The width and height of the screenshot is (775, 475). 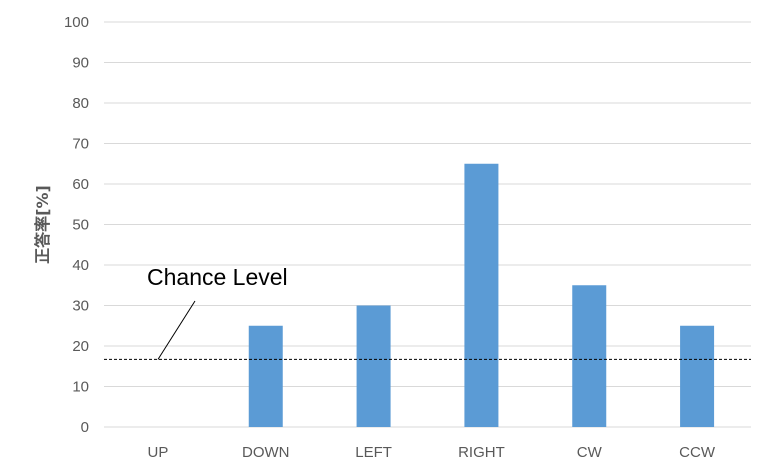 What do you see at coordinates (80, 387) in the screenshot?
I see `y-tick-10: 10` at bounding box center [80, 387].